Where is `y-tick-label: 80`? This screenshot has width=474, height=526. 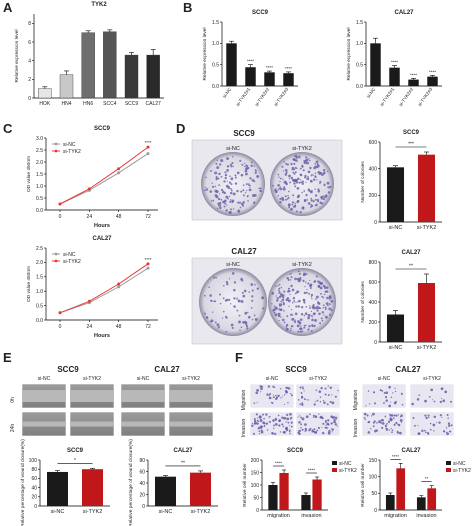
y-tick-label: 80 is located at coordinates (34, 470).